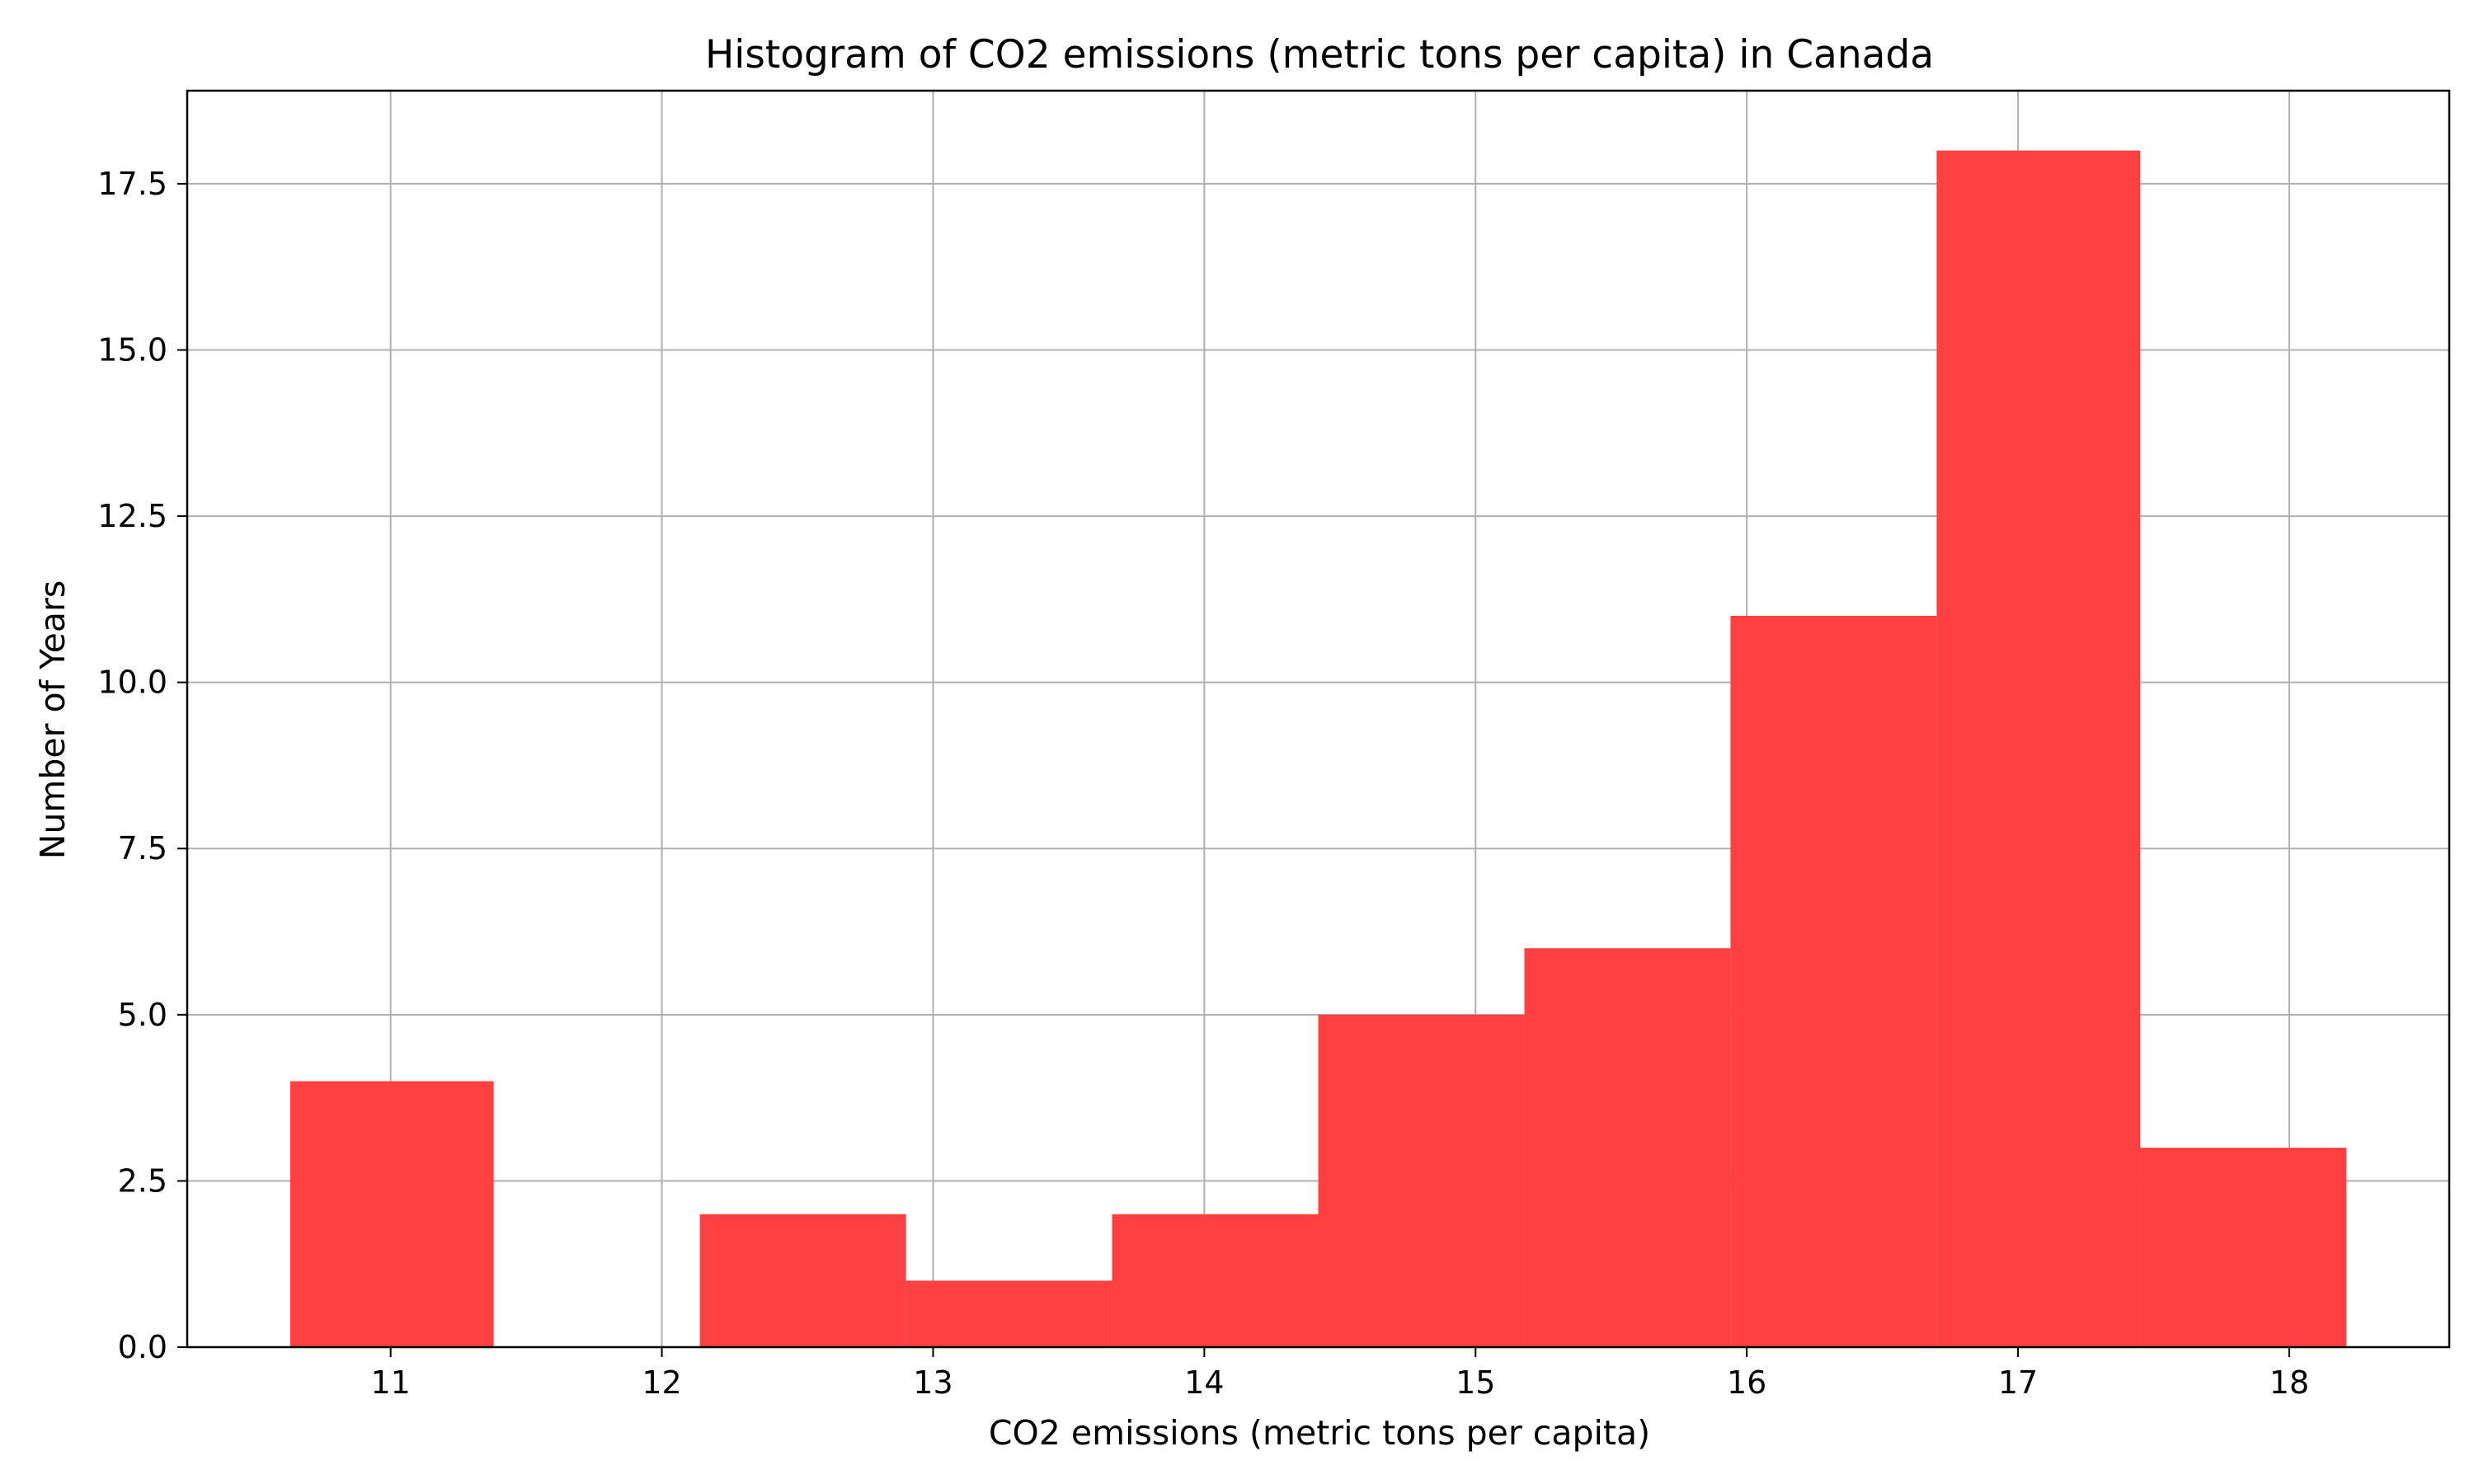  Describe the element at coordinates (142, 1347) in the screenshot. I see `y-tick-label: 0.0` at that location.